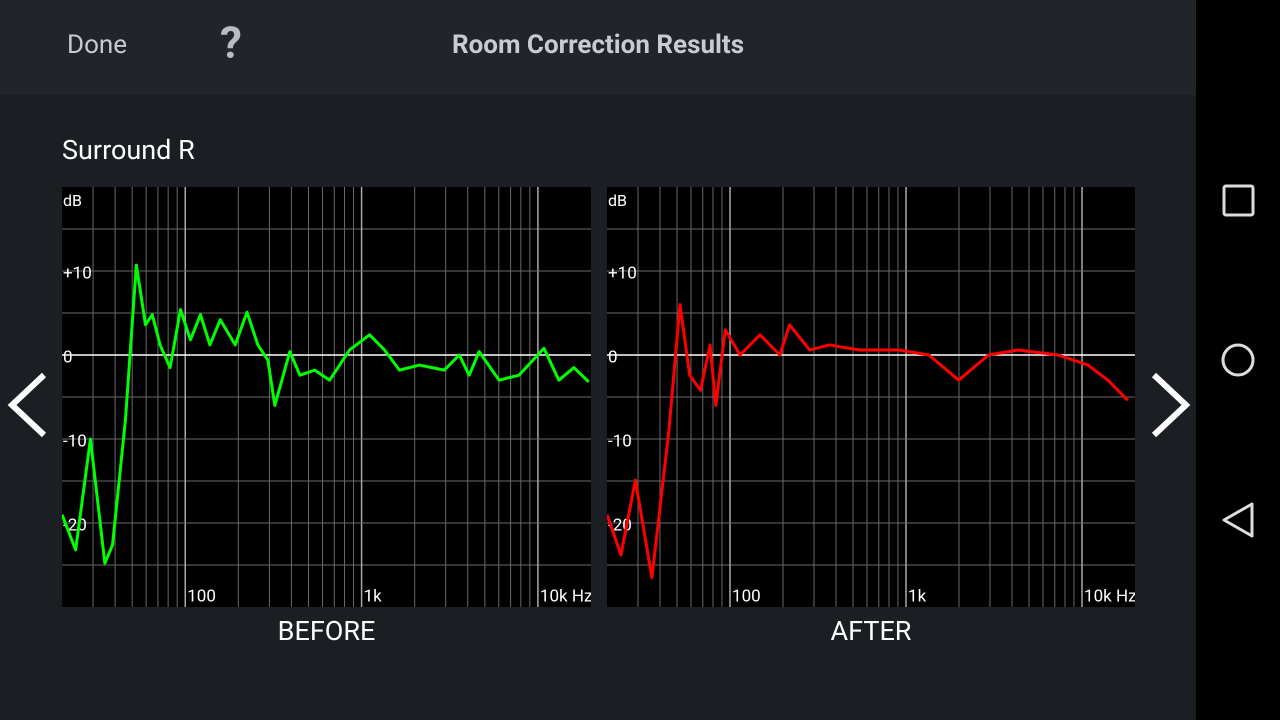 The width and height of the screenshot is (1280, 720). What do you see at coordinates (1238, 520) in the screenshot?
I see `back-button` at bounding box center [1238, 520].